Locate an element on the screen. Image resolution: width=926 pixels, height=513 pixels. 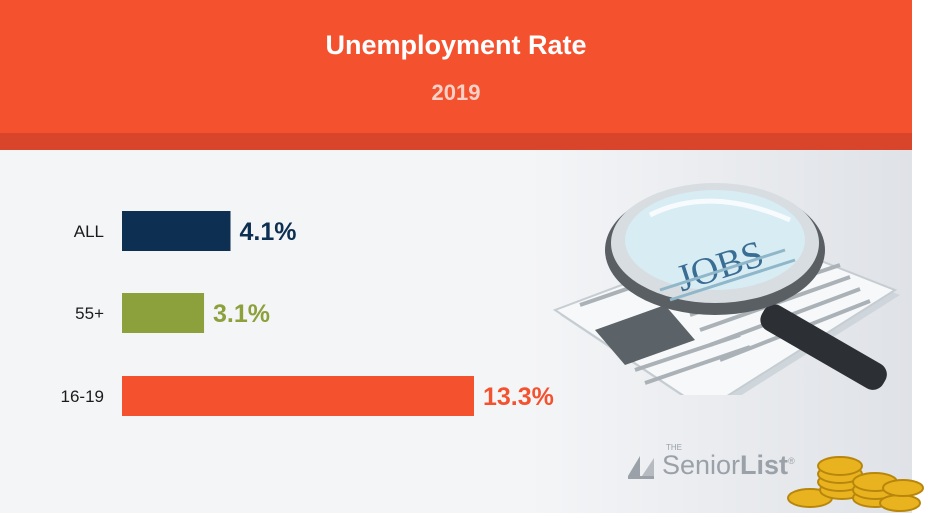
chart-subtitle: 2019 is located at coordinates (456, 92).